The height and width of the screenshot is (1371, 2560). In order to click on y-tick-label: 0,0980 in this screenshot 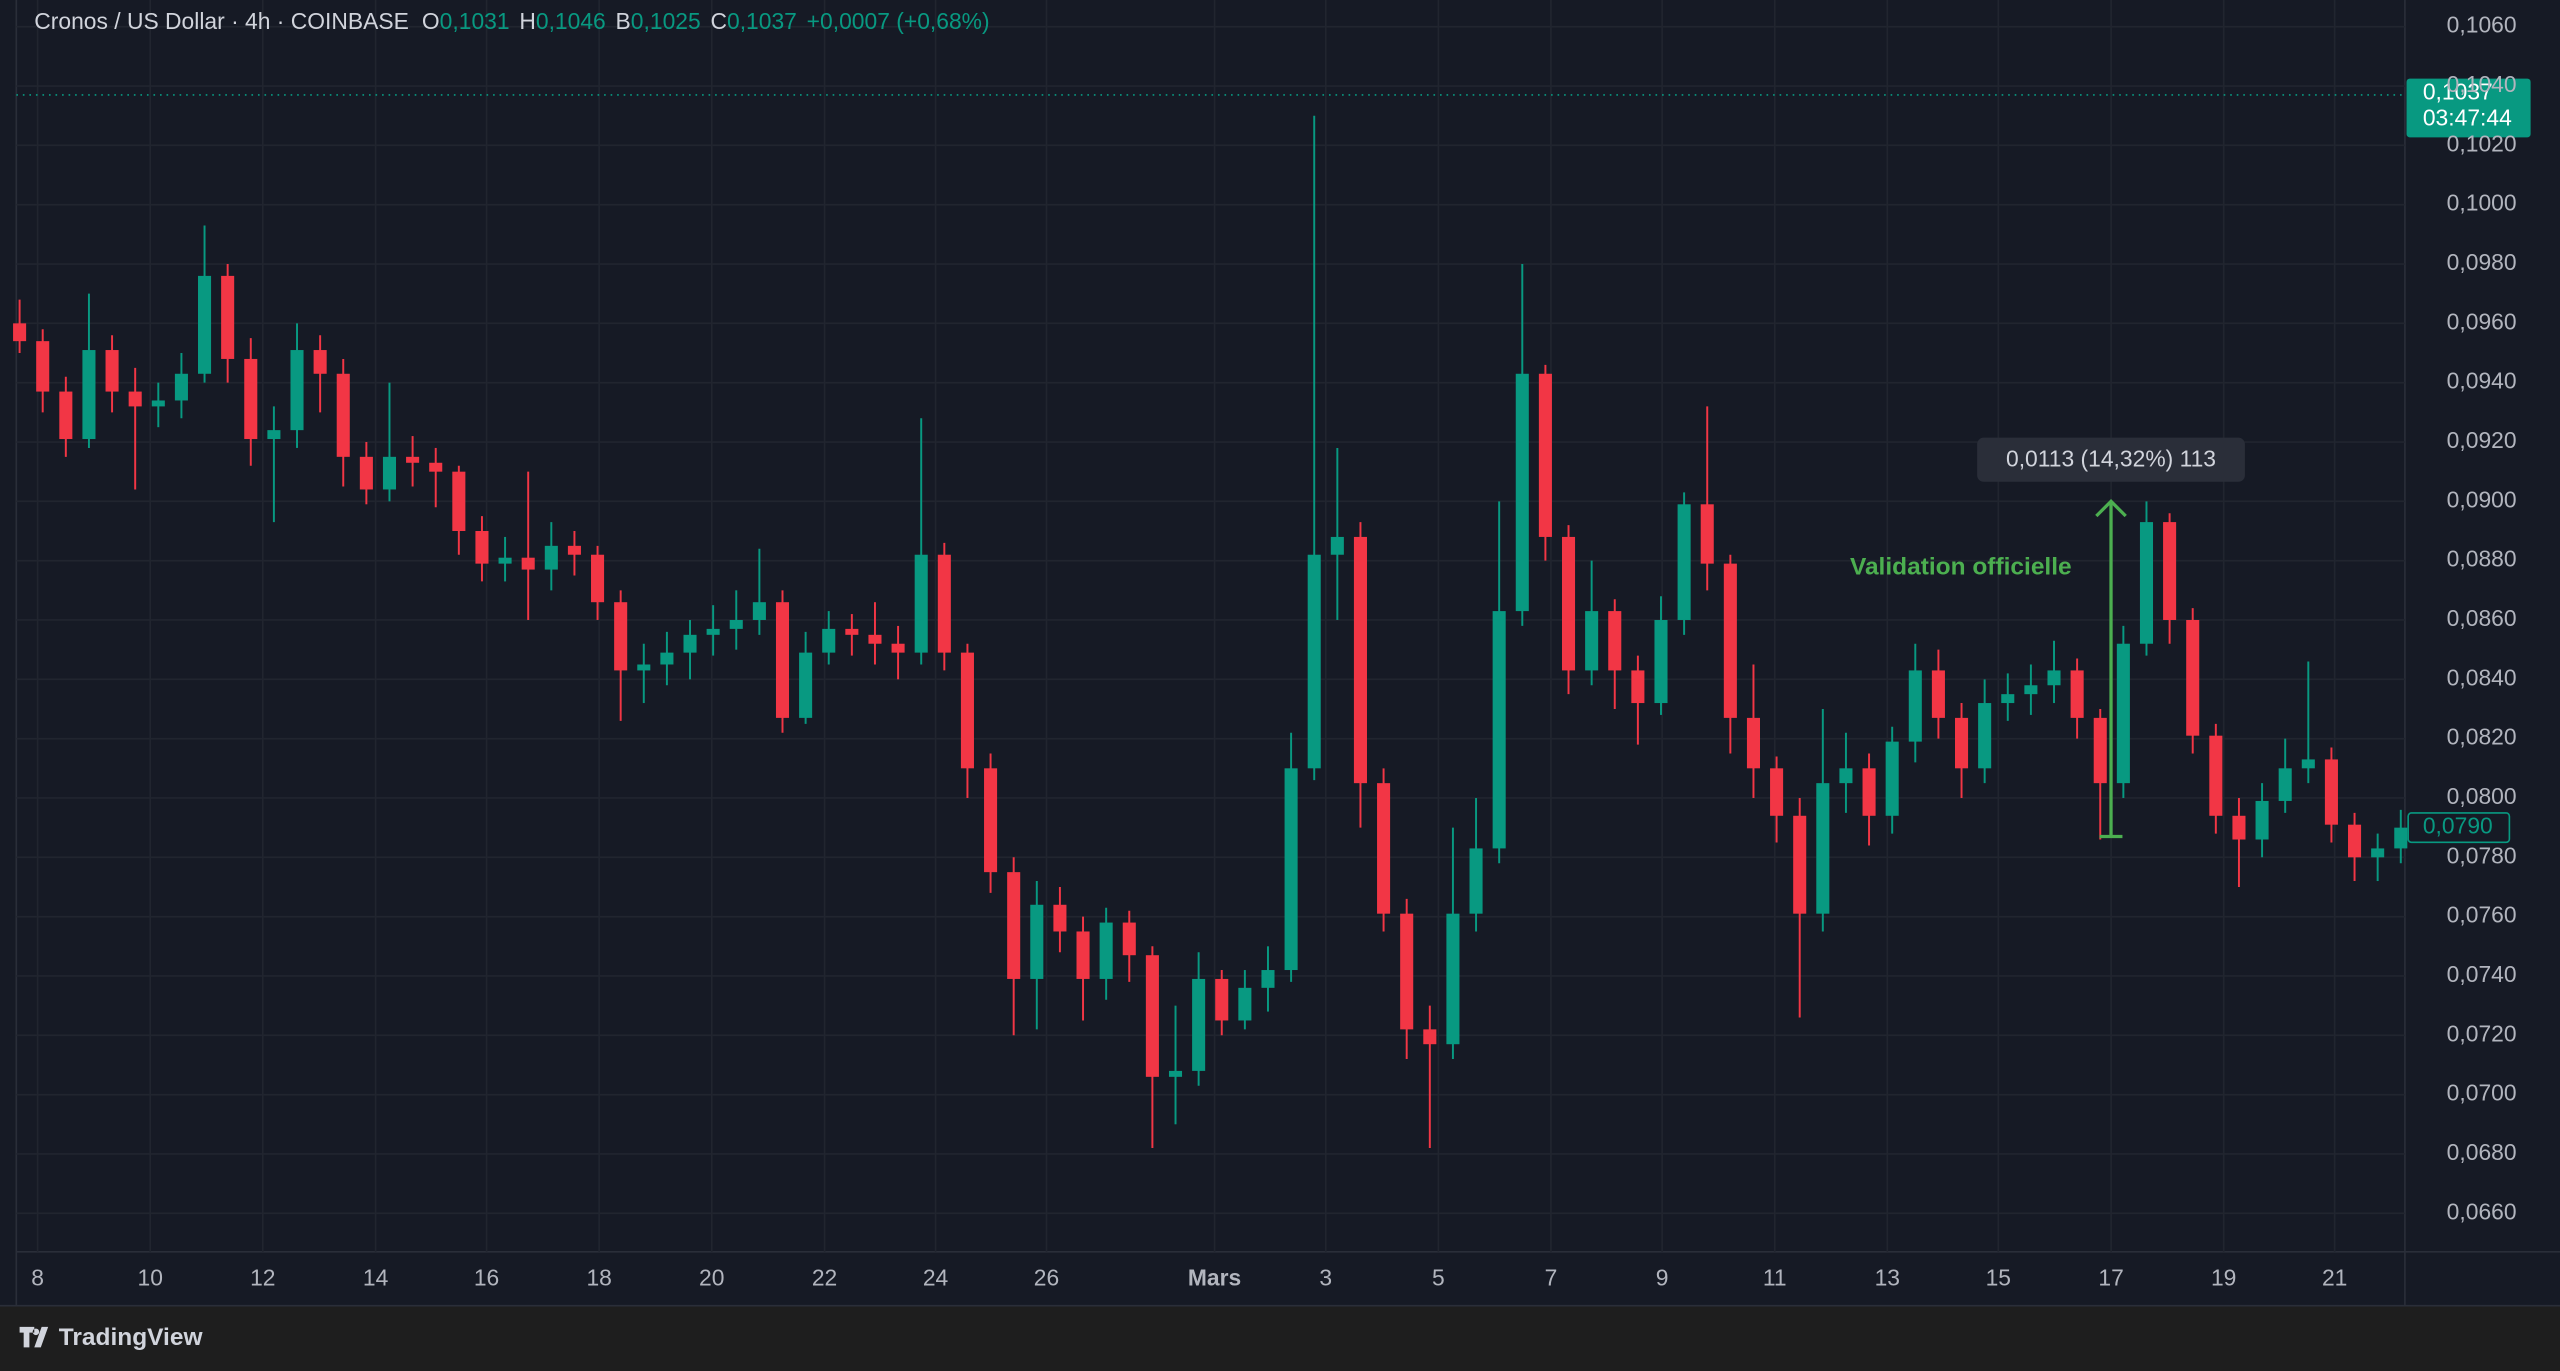, I will do `click(2482, 262)`.